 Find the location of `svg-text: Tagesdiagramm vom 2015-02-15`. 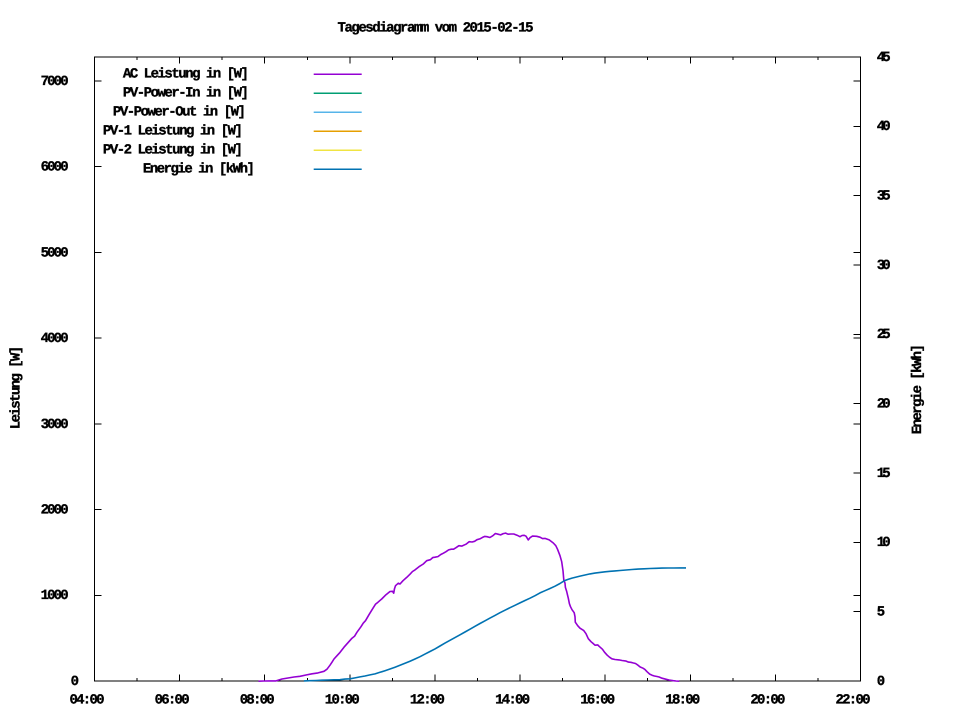

svg-text: Tagesdiagramm vom 2015-02-15 is located at coordinates (436, 29).